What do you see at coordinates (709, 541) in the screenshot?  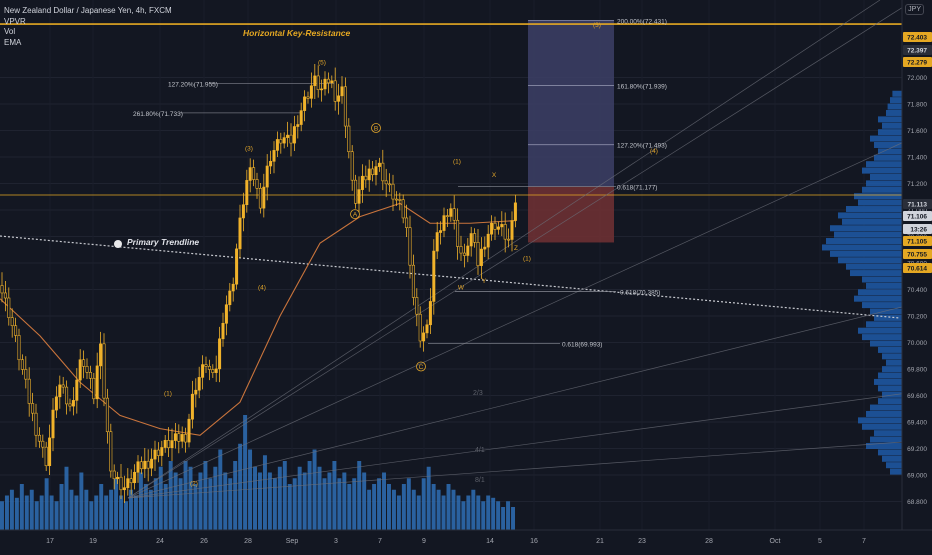 I see `time-tick: 28` at bounding box center [709, 541].